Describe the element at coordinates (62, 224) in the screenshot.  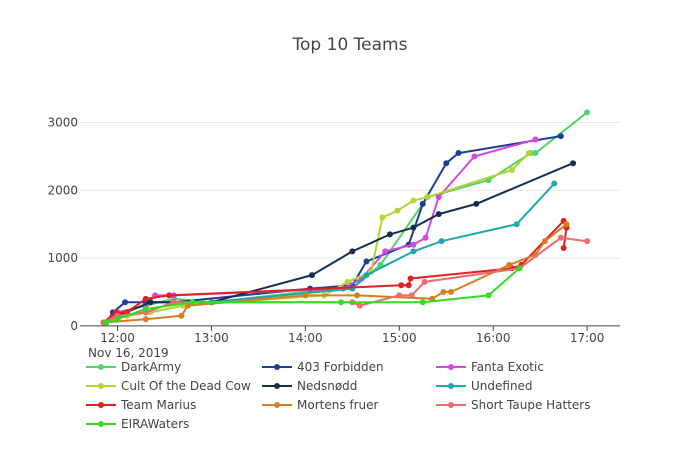
I see `y-axis-ticks: 0 1000 2000 3000` at that location.